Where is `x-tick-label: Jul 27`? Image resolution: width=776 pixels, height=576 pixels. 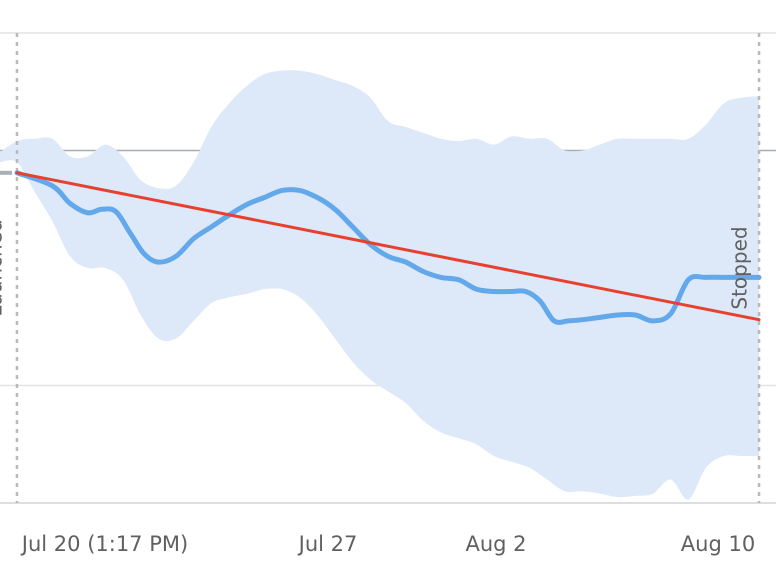 x-tick-label: Jul 27 is located at coordinates (327, 544).